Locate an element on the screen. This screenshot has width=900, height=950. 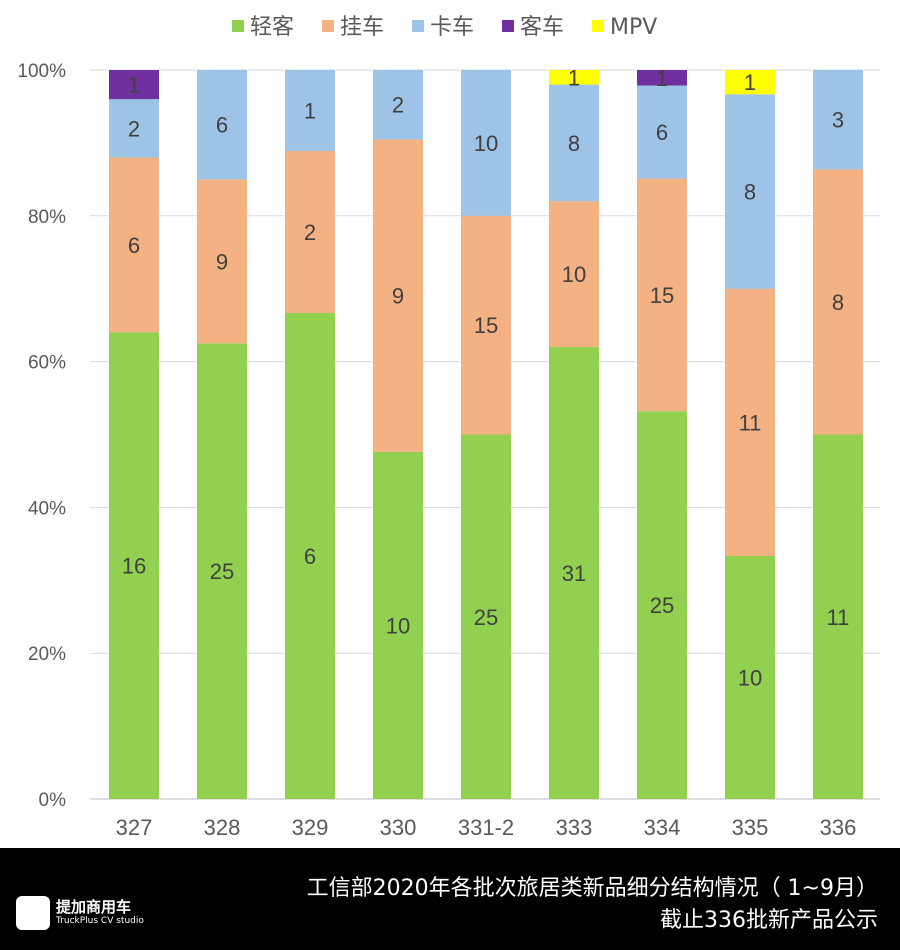
y-tick-label: 80% is located at coordinates (47, 217).